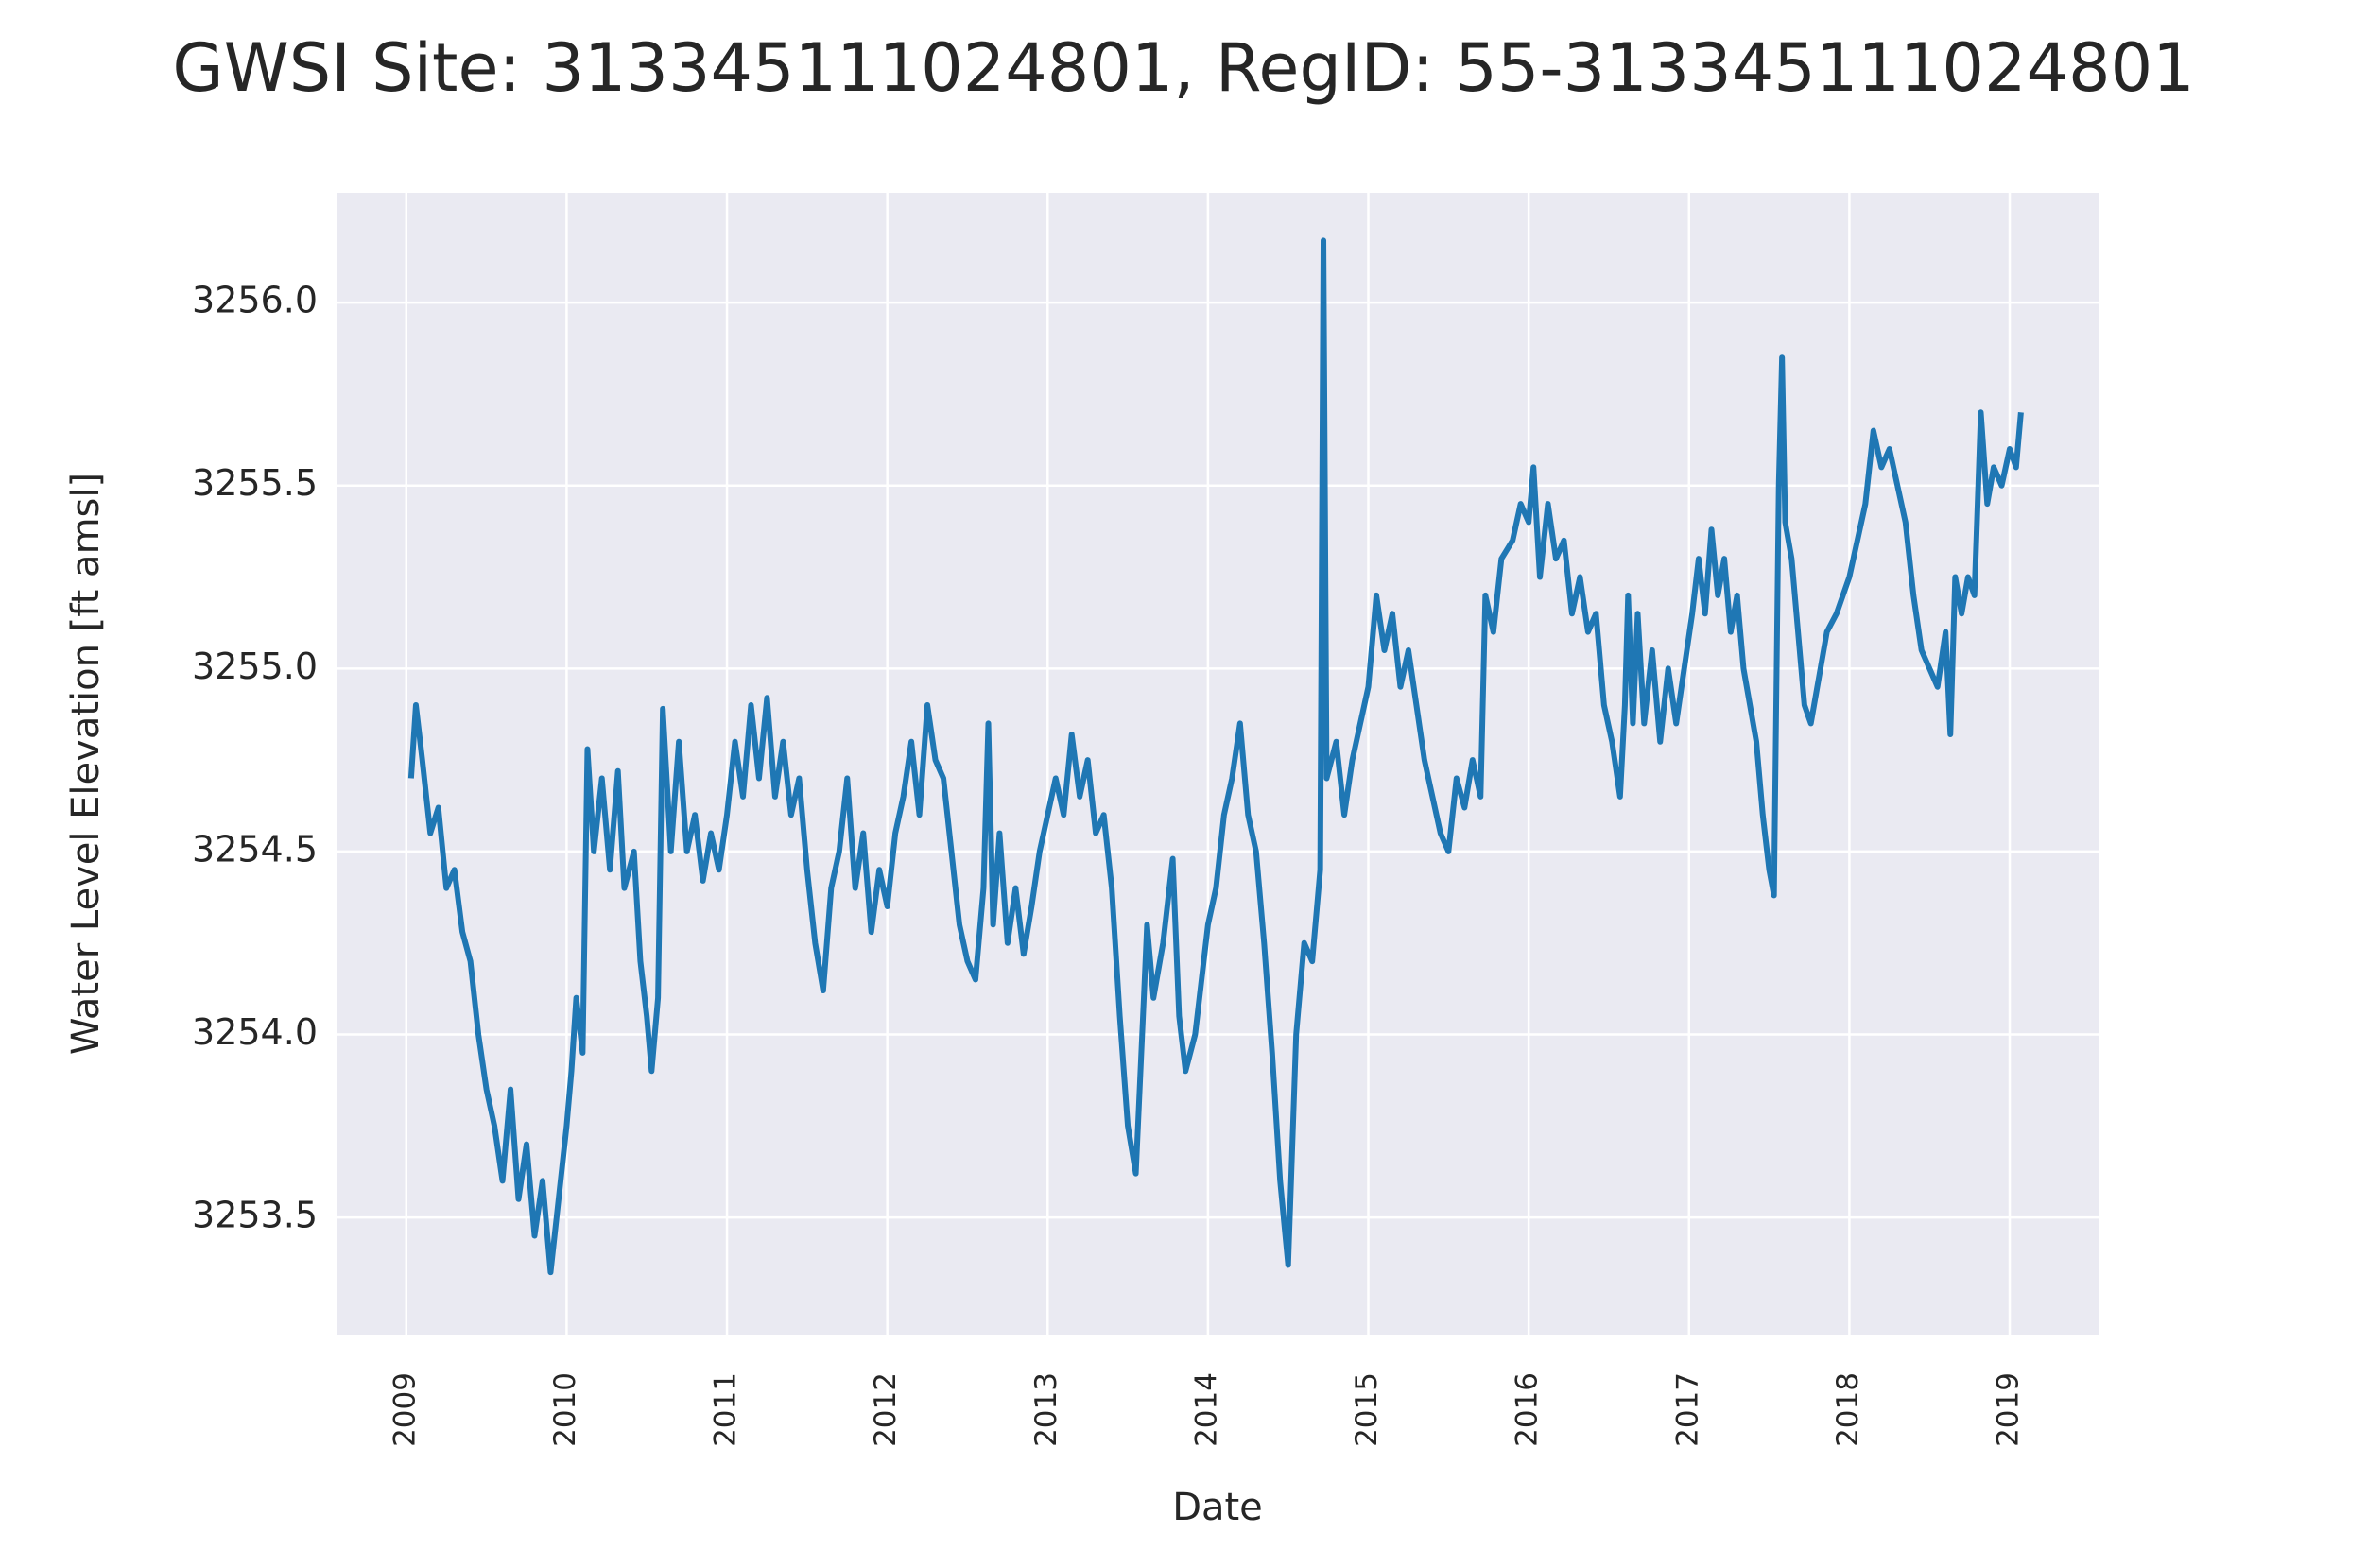 This screenshot has height=1568, width=2367. I want to click on x-tick-label: 2015, so click(1367, 1409).